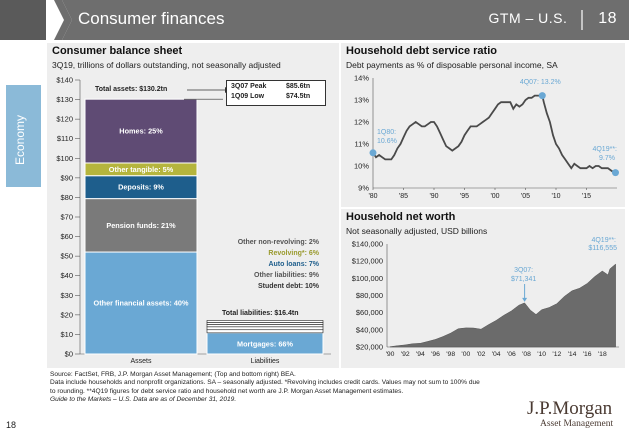  What do you see at coordinates (361, 122) in the screenshot?
I see `y-tick-label: 12%` at bounding box center [361, 122].